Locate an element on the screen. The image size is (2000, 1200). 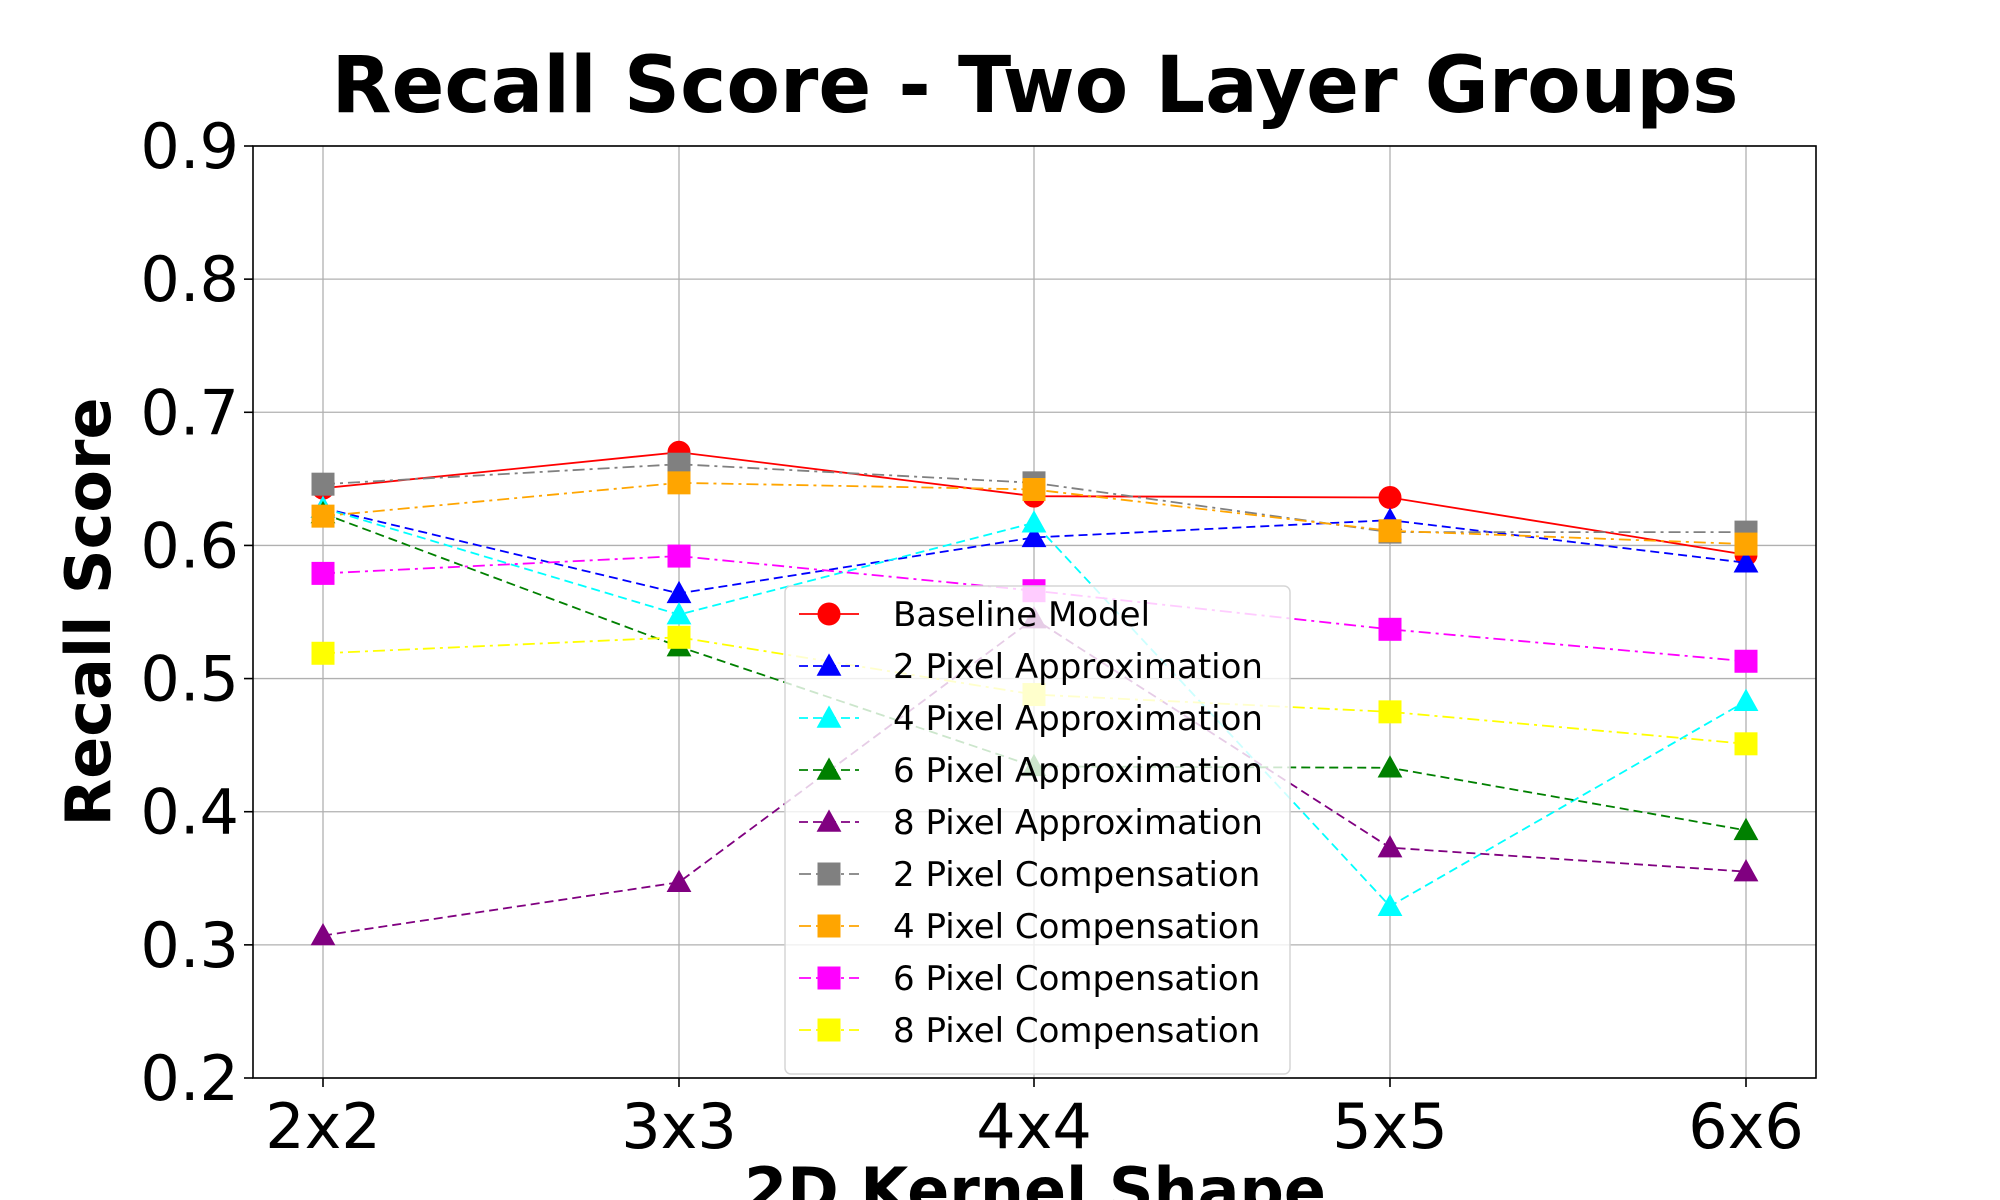
x-tick-label-3: 5x5 is located at coordinates (1390, 1126).